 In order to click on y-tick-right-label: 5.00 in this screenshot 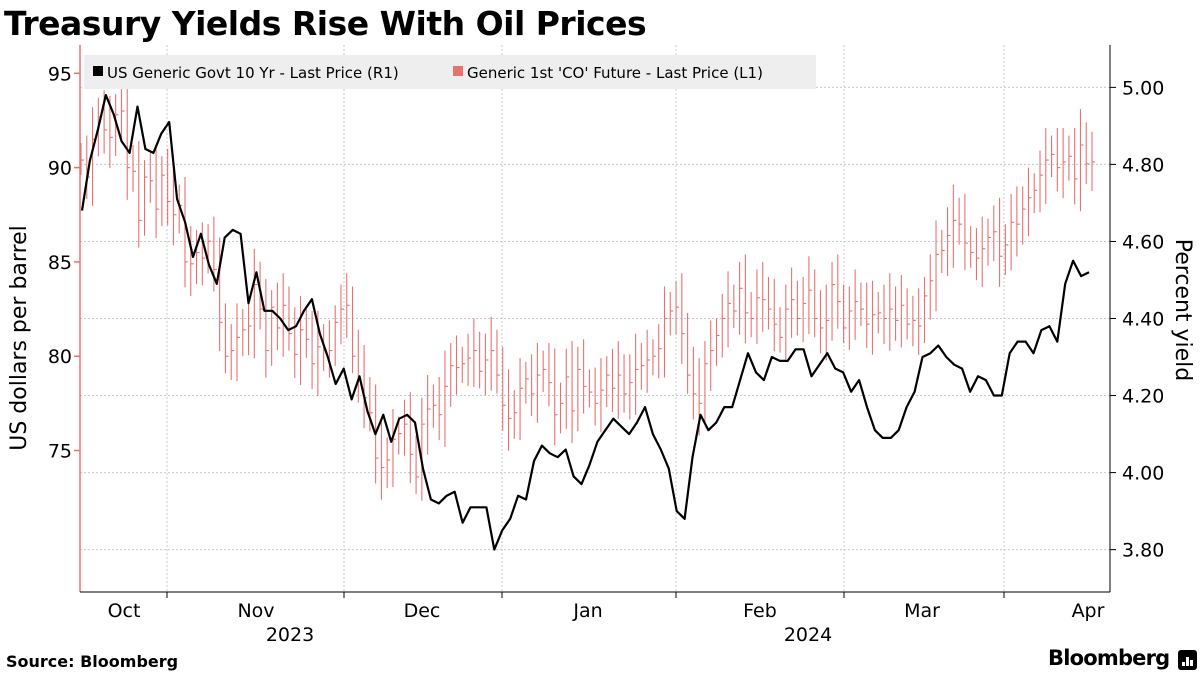, I will do `click(1143, 88)`.